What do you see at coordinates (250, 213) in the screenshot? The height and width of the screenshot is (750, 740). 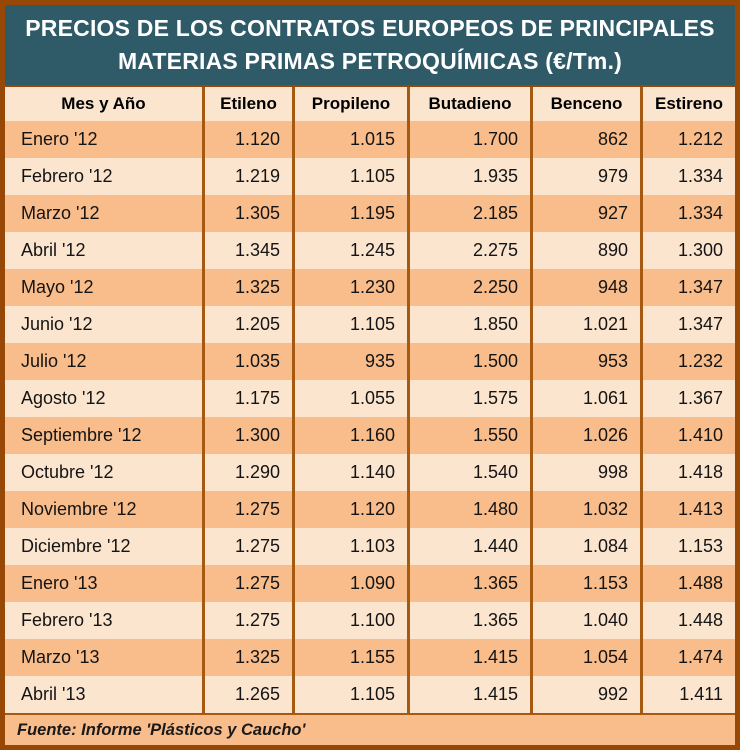 I see `price-cell: 1.305` at bounding box center [250, 213].